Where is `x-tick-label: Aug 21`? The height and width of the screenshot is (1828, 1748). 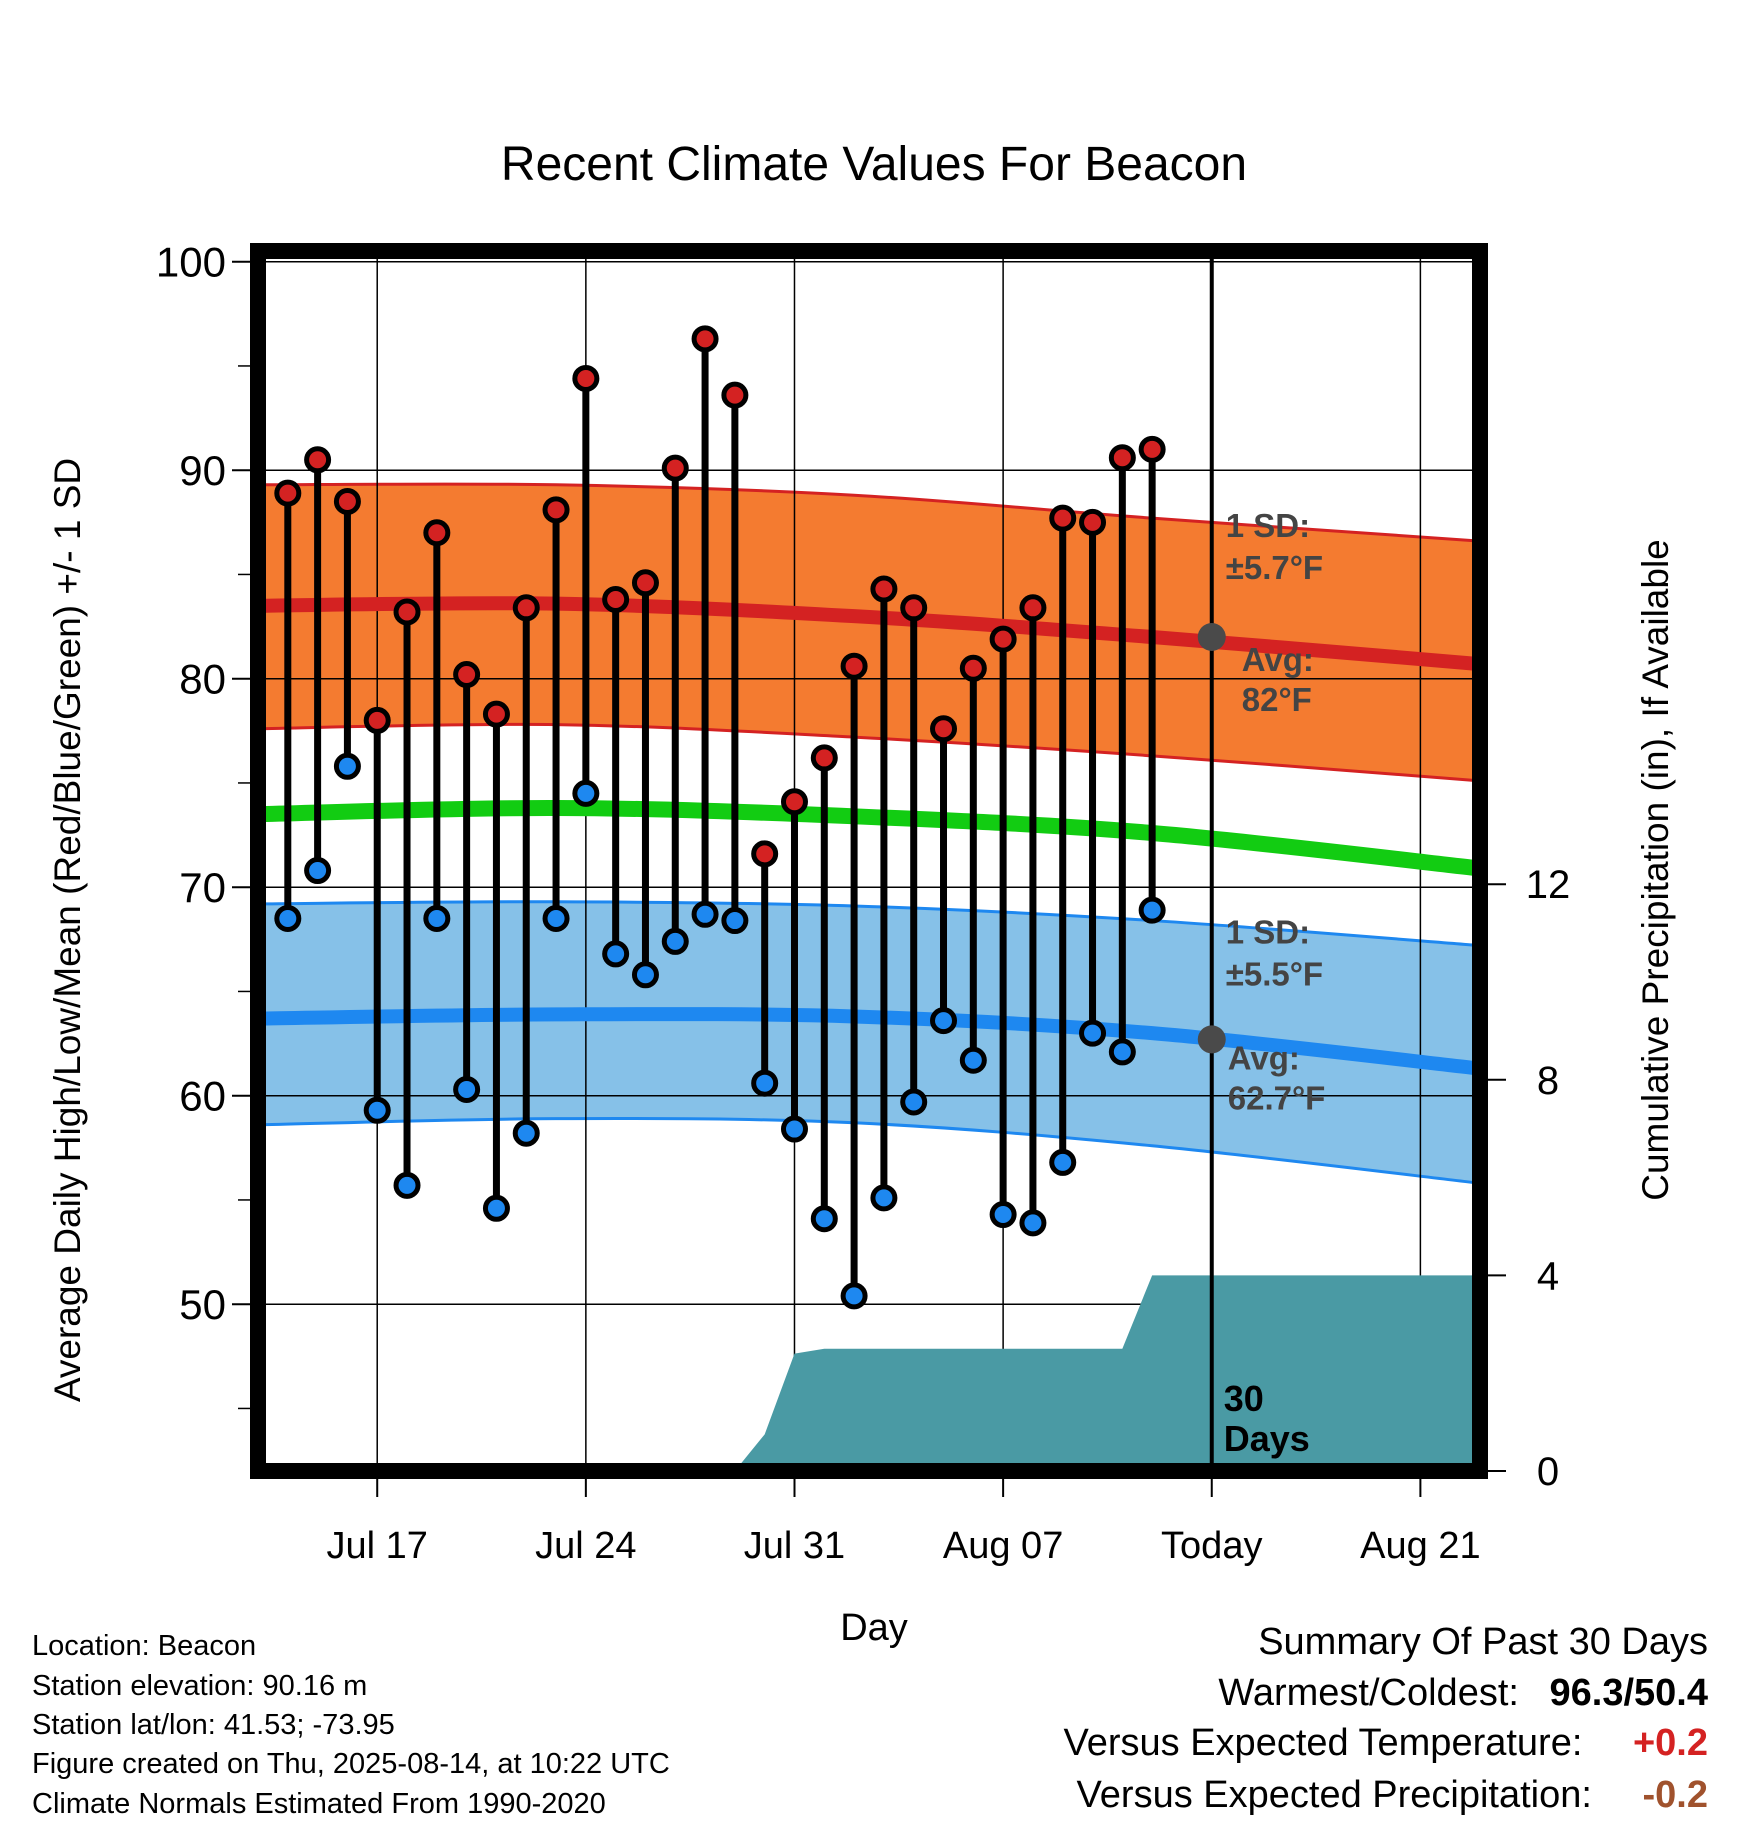
x-tick-label: Aug 21 is located at coordinates (1420, 1546).